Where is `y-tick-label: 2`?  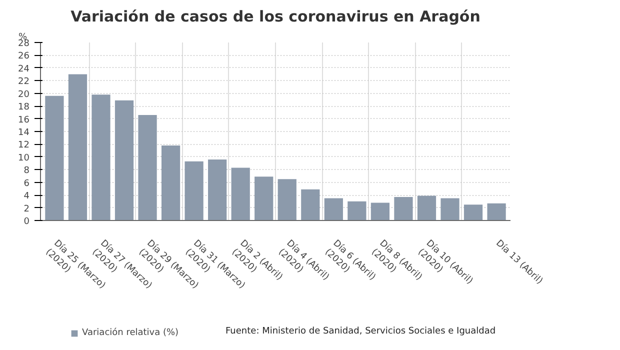 y-tick-label: 2 is located at coordinates (27, 209).